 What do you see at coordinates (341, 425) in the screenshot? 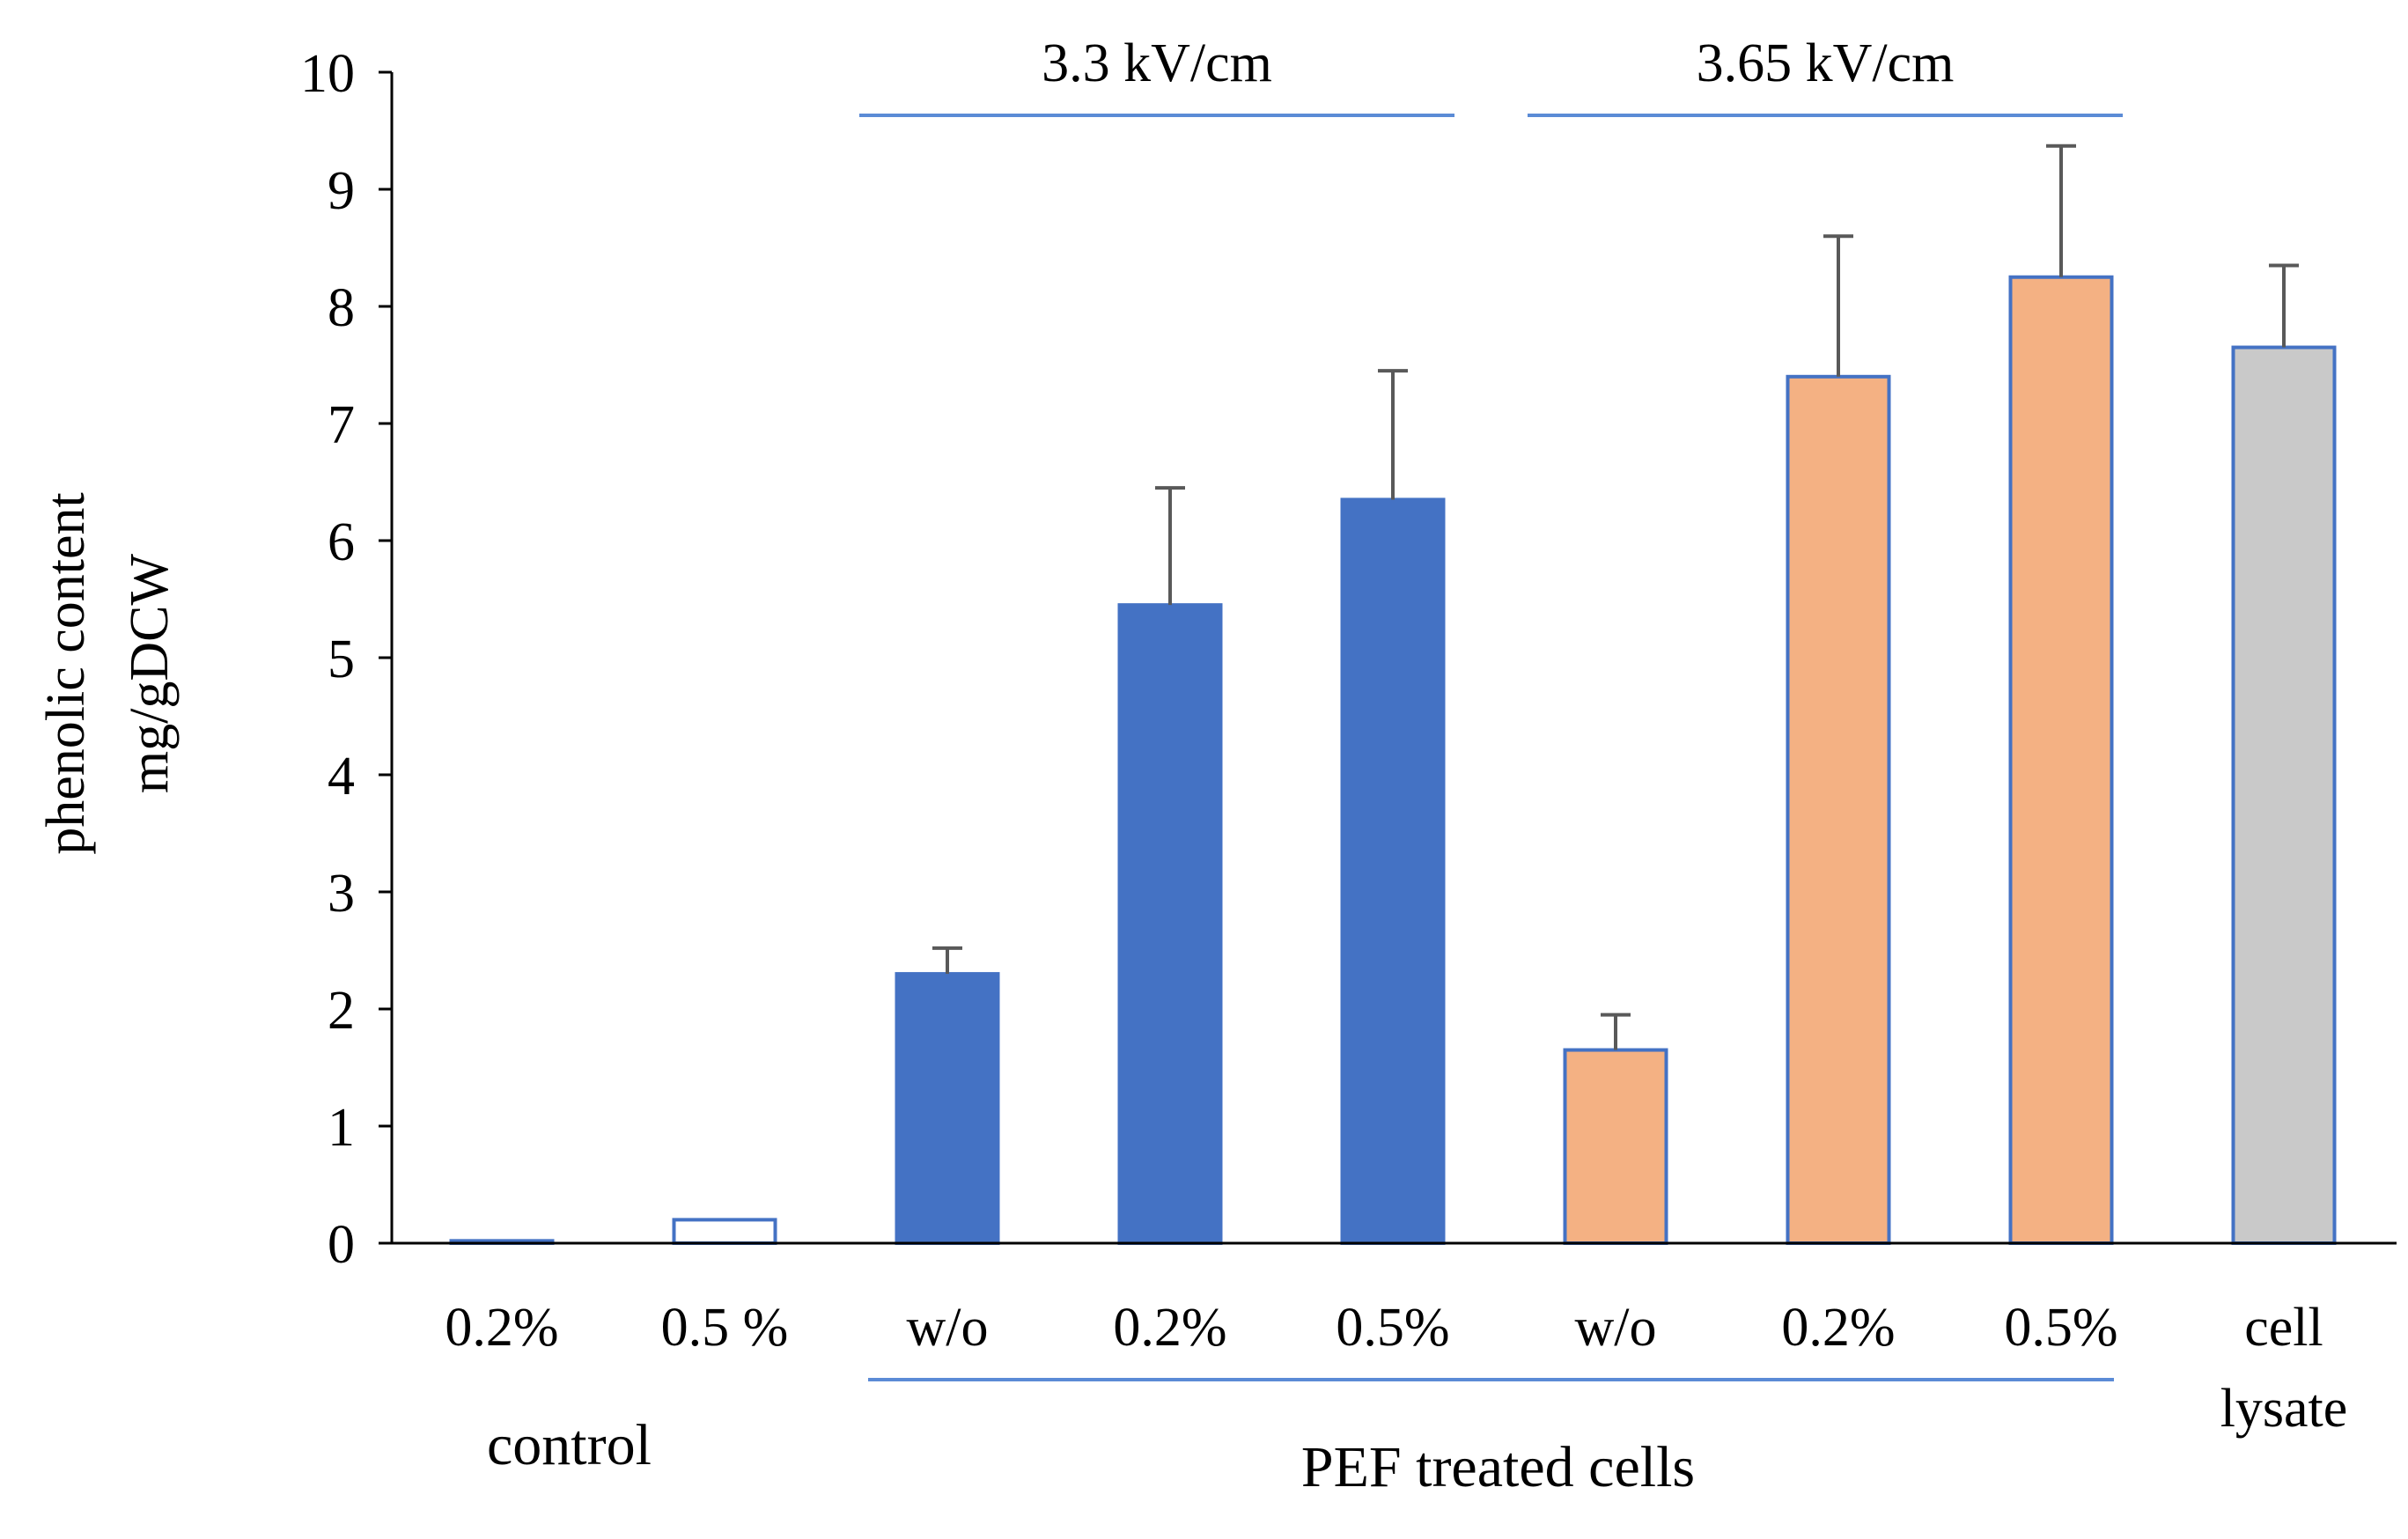
I see `y-tick-label: 7` at bounding box center [341, 425].